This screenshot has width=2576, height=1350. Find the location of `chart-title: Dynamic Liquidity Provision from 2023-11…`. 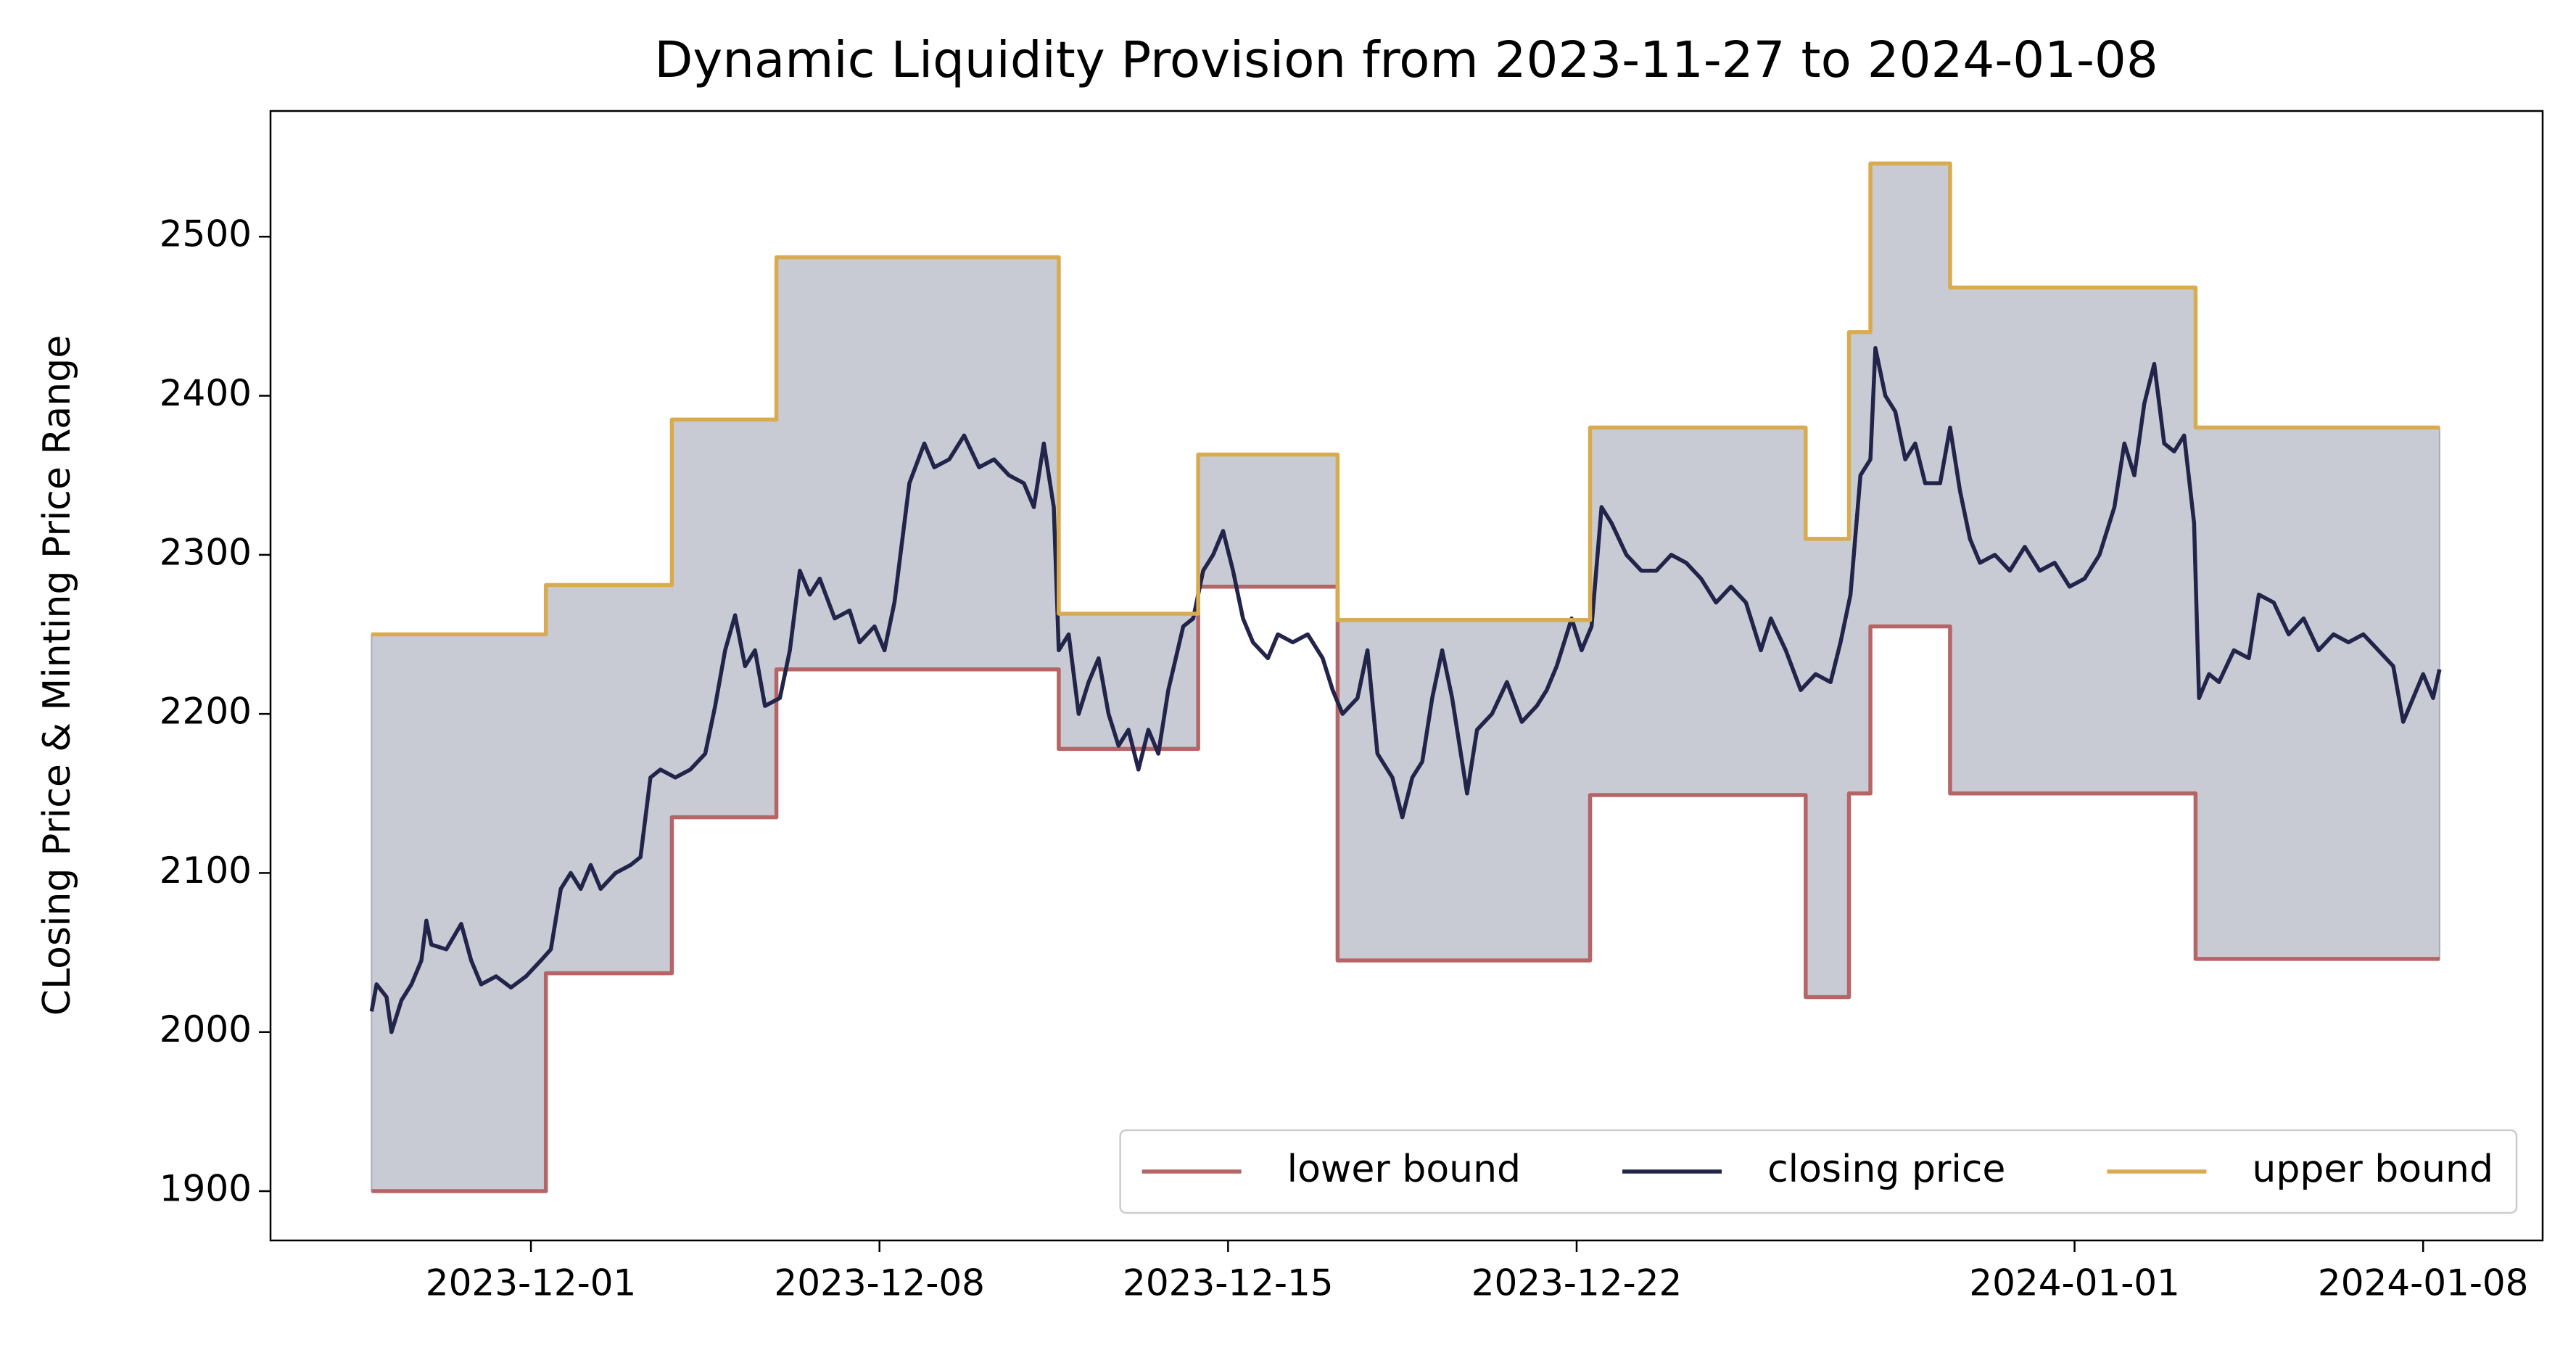

chart-title: Dynamic Liquidity Provision from 2023-11… is located at coordinates (1406, 60).